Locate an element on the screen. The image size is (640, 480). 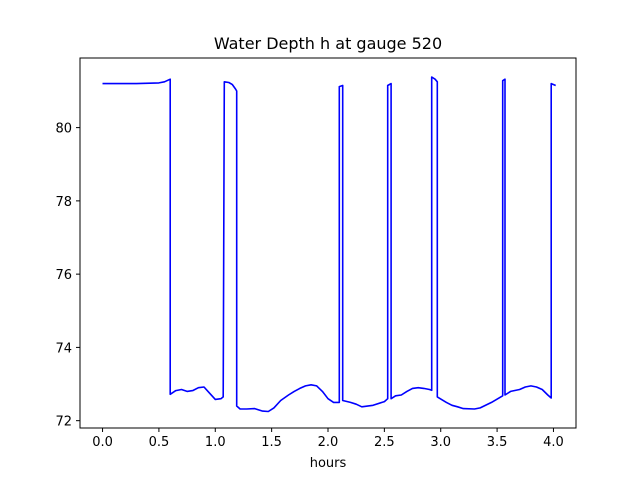
y-tick-label: 72 is located at coordinates (63, 422).